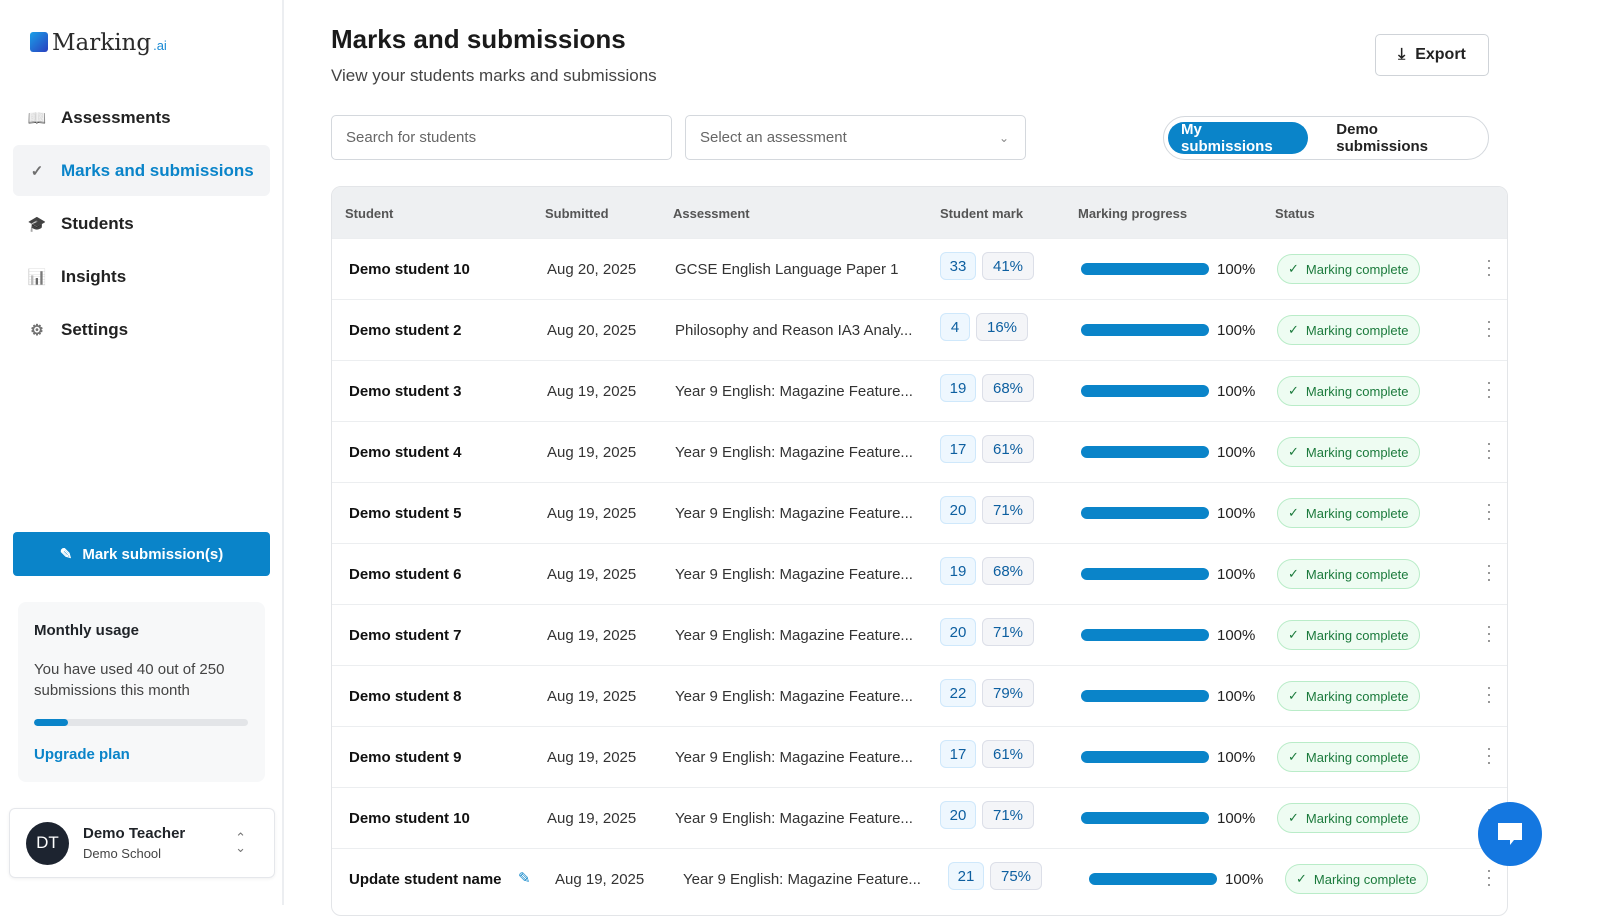 This screenshot has width=1600, height=916. I want to click on column-marking-progress: Marking progress, so click(1133, 213).